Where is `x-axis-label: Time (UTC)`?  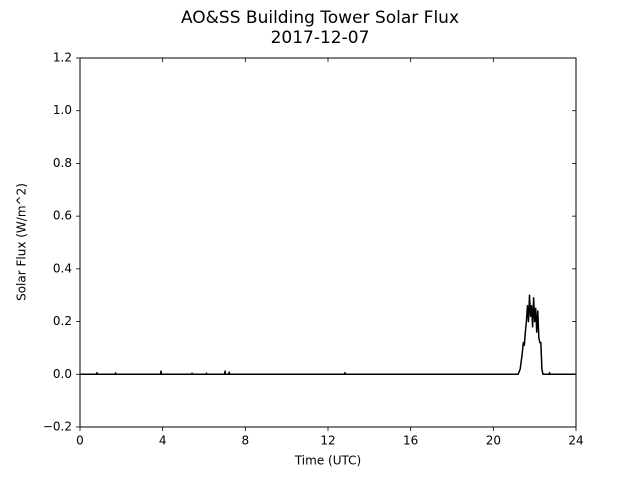 x-axis-label: Time (UTC) is located at coordinates (327, 461).